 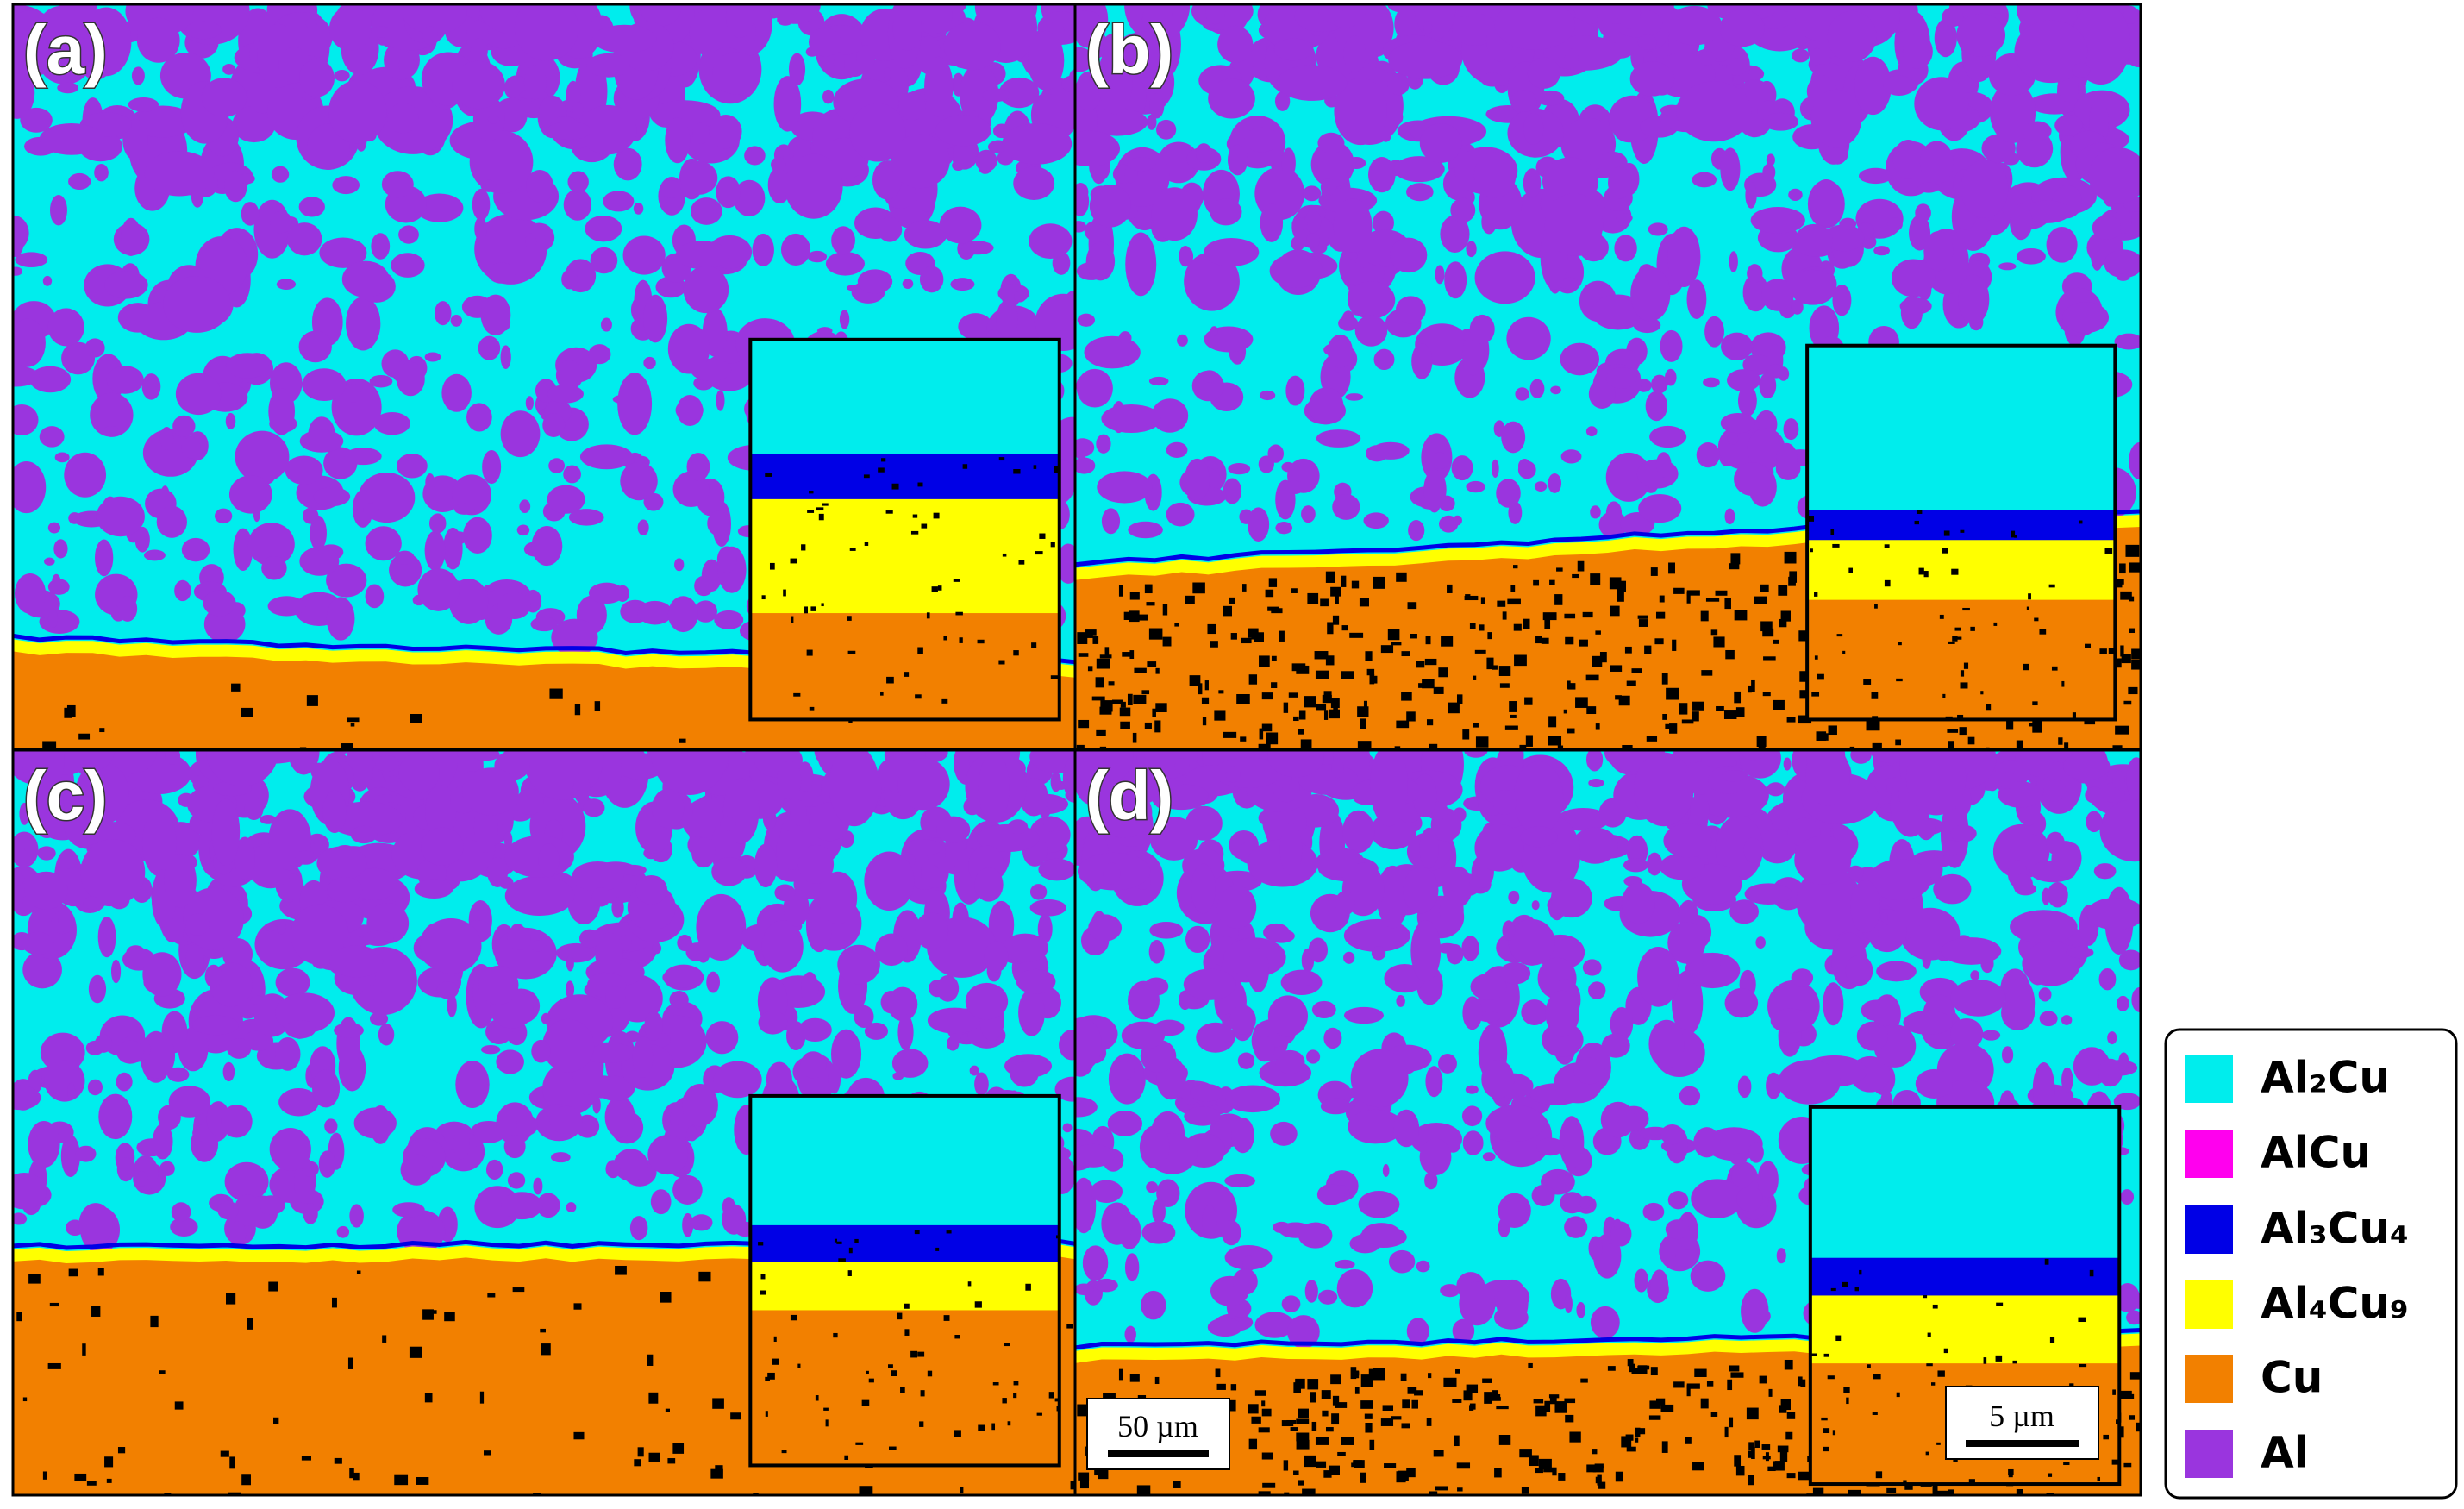 I want to click on inset-border, so click(x=1965, y=1296).